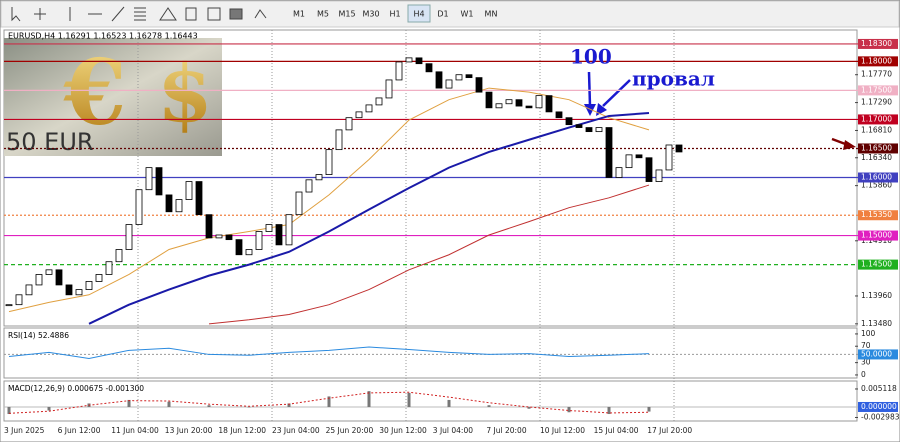 The height and width of the screenshot is (446, 900). I want to click on time-label: 15 Jul 04:00, so click(616, 430).